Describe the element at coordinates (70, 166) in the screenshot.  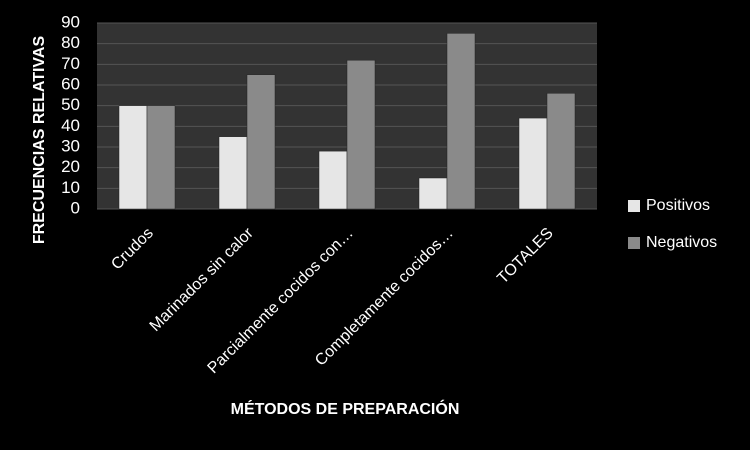
I see `y-tick-label: 20` at that location.